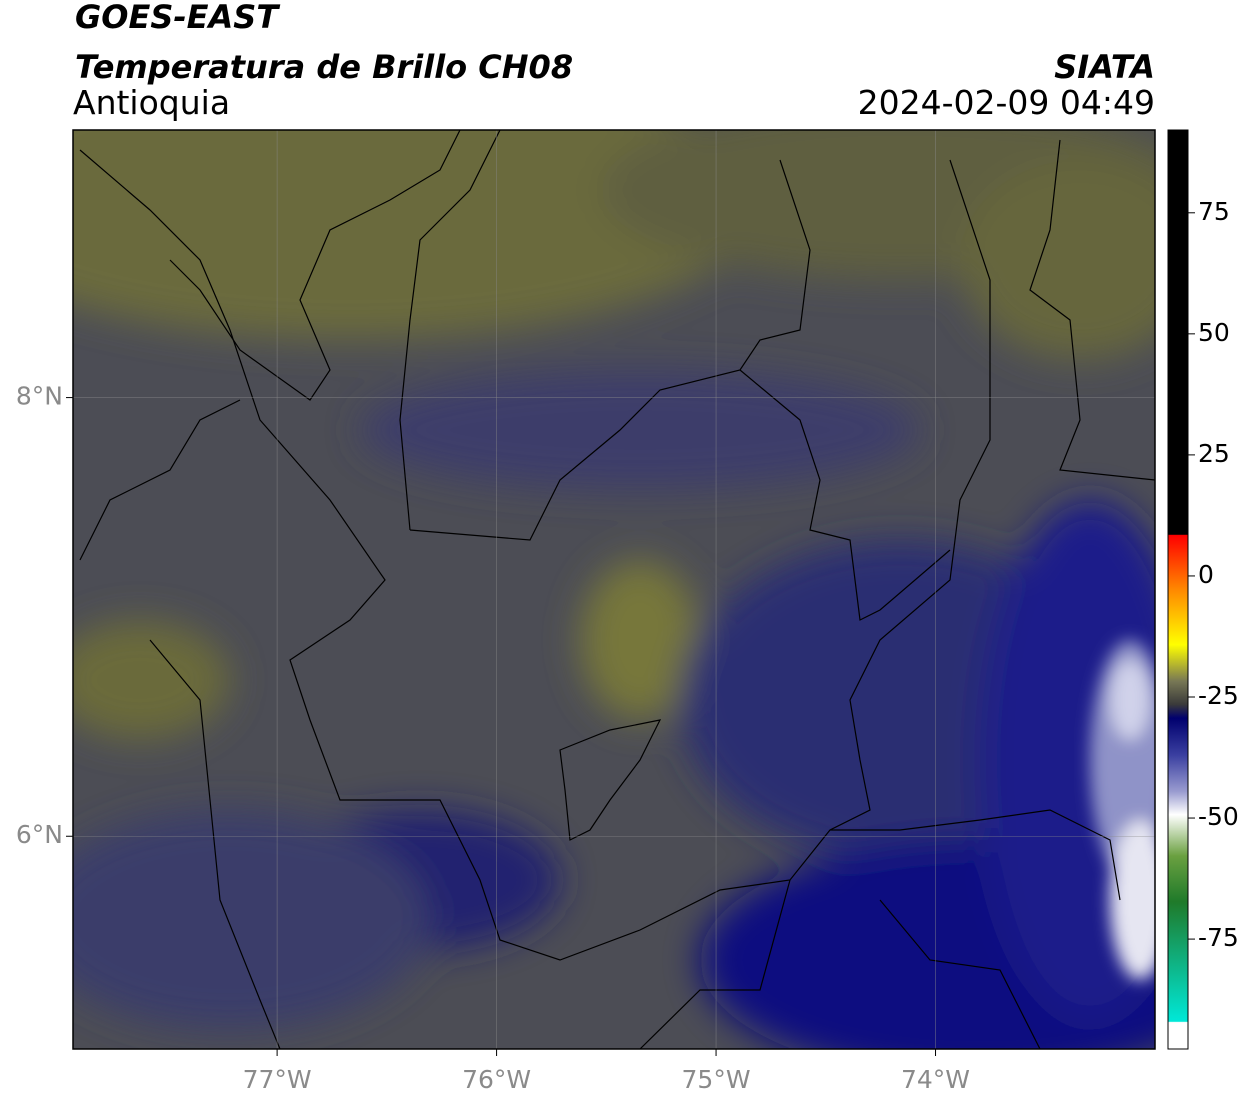 This screenshot has height=1099, width=1252. What do you see at coordinates (1104, 67) in the screenshot?
I see `source-label: SIATA` at bounding box center [1104, 67].